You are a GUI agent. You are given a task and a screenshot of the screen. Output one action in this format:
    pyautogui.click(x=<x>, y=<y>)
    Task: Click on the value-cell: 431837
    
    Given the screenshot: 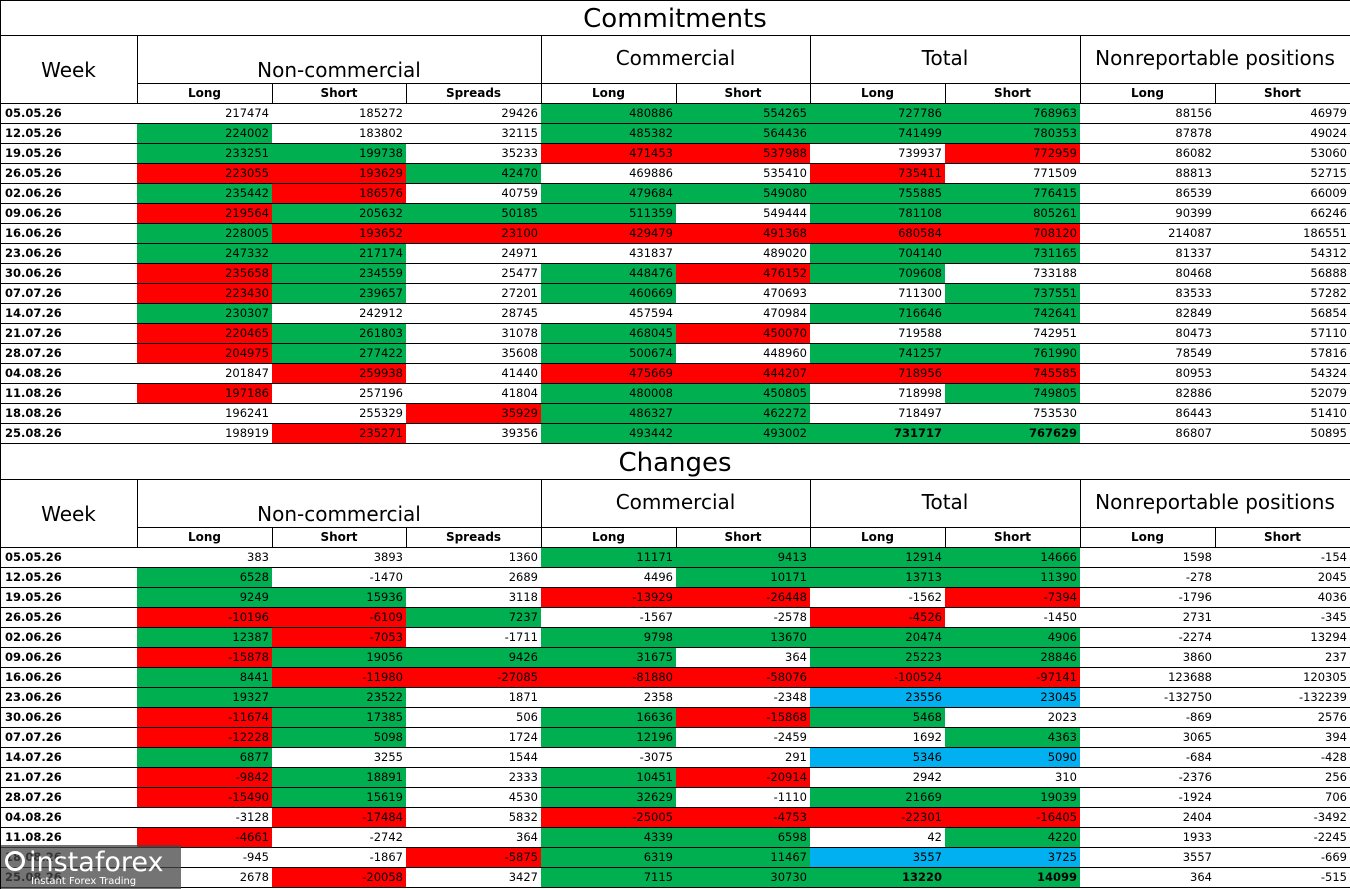 What is the action you would take?
    pyautogui.click(x=609, y=254)
    